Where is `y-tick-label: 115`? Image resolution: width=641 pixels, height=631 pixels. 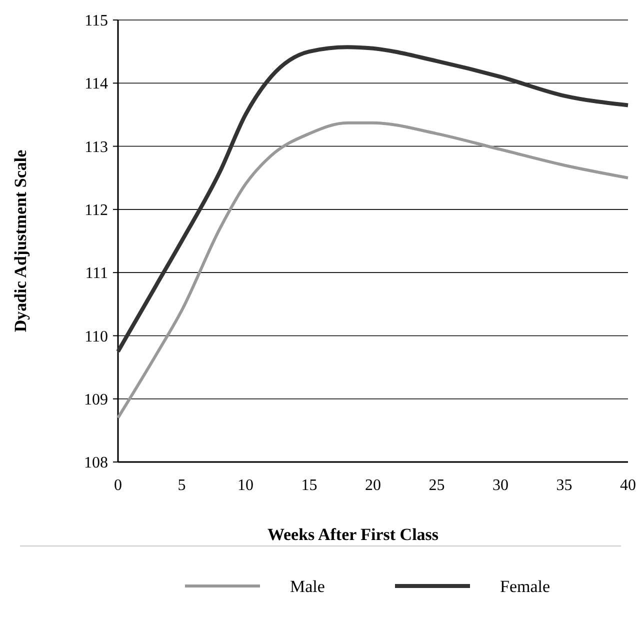 y-tick-label: 115 is located at coordinates (96, 21).